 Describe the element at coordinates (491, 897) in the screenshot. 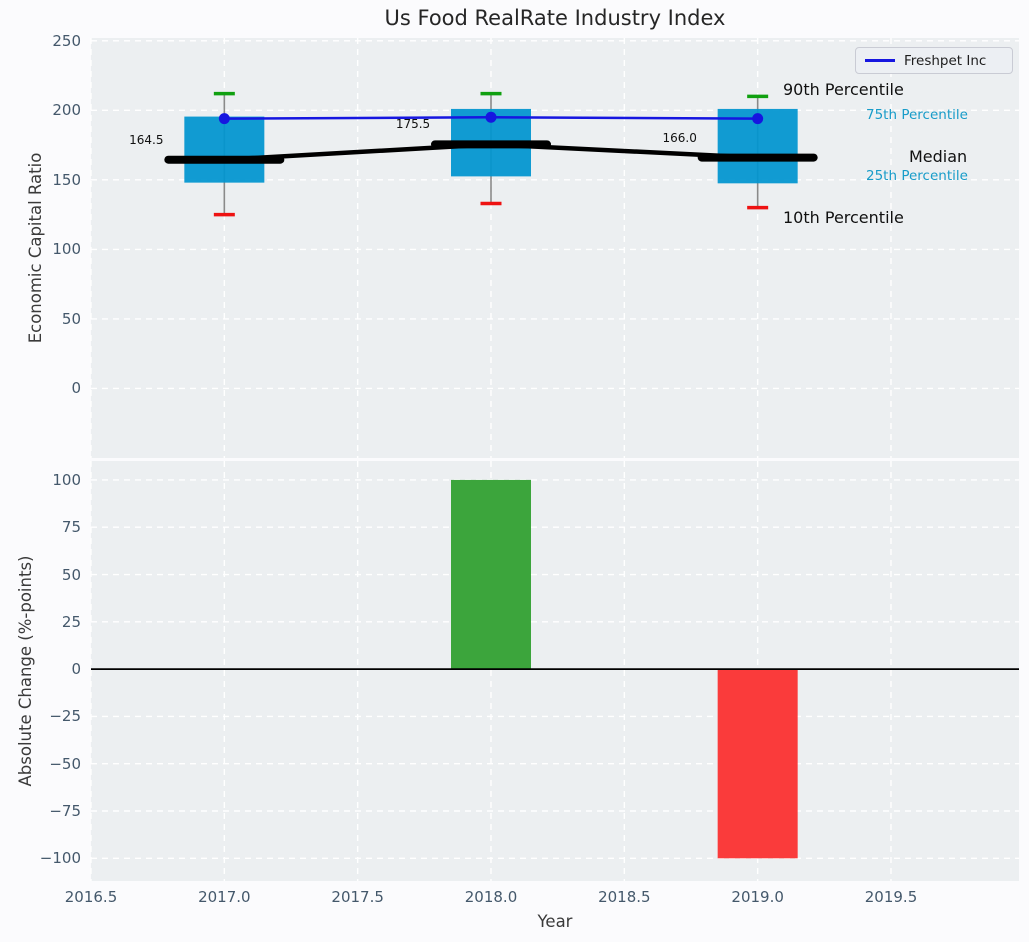

I see `x-tick-label: 2018.0` at that location.